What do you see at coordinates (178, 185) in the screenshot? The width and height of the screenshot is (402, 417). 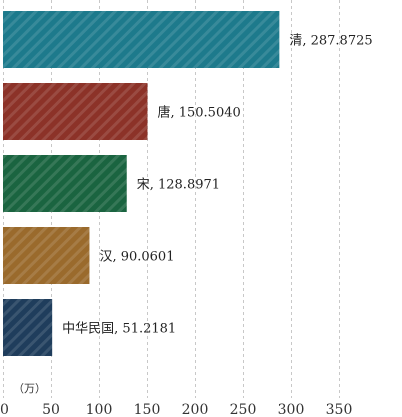 I see `bar-value-label: 宋, 128.8971` at bounding box center [178, 185].